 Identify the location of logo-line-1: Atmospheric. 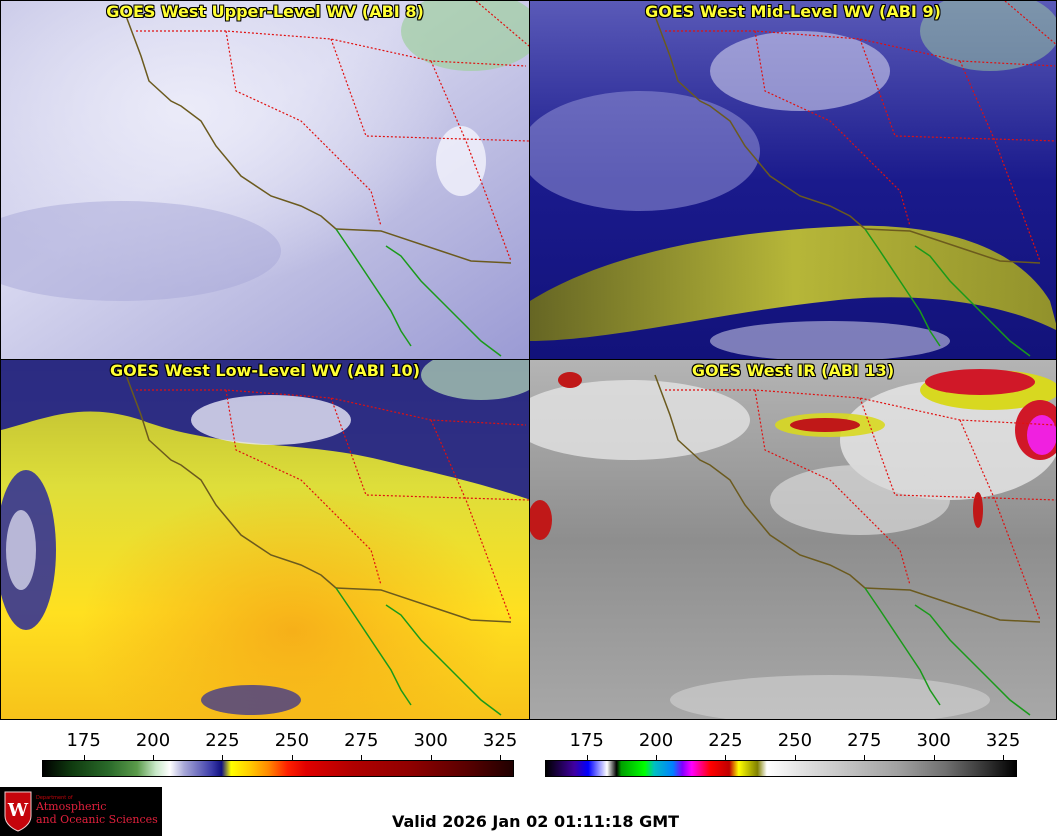
(71, 806).